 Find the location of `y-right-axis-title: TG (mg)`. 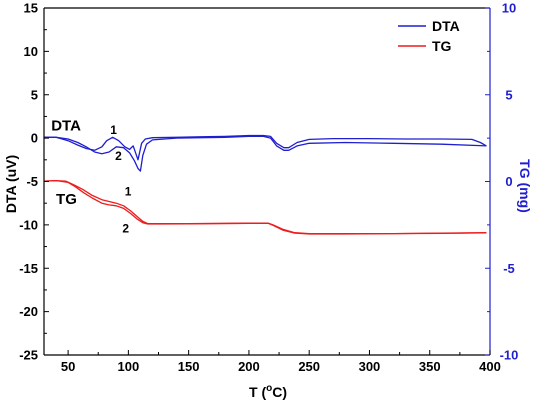

y-right-axis-title: TG (mg) is located at coordinates (525, 186).